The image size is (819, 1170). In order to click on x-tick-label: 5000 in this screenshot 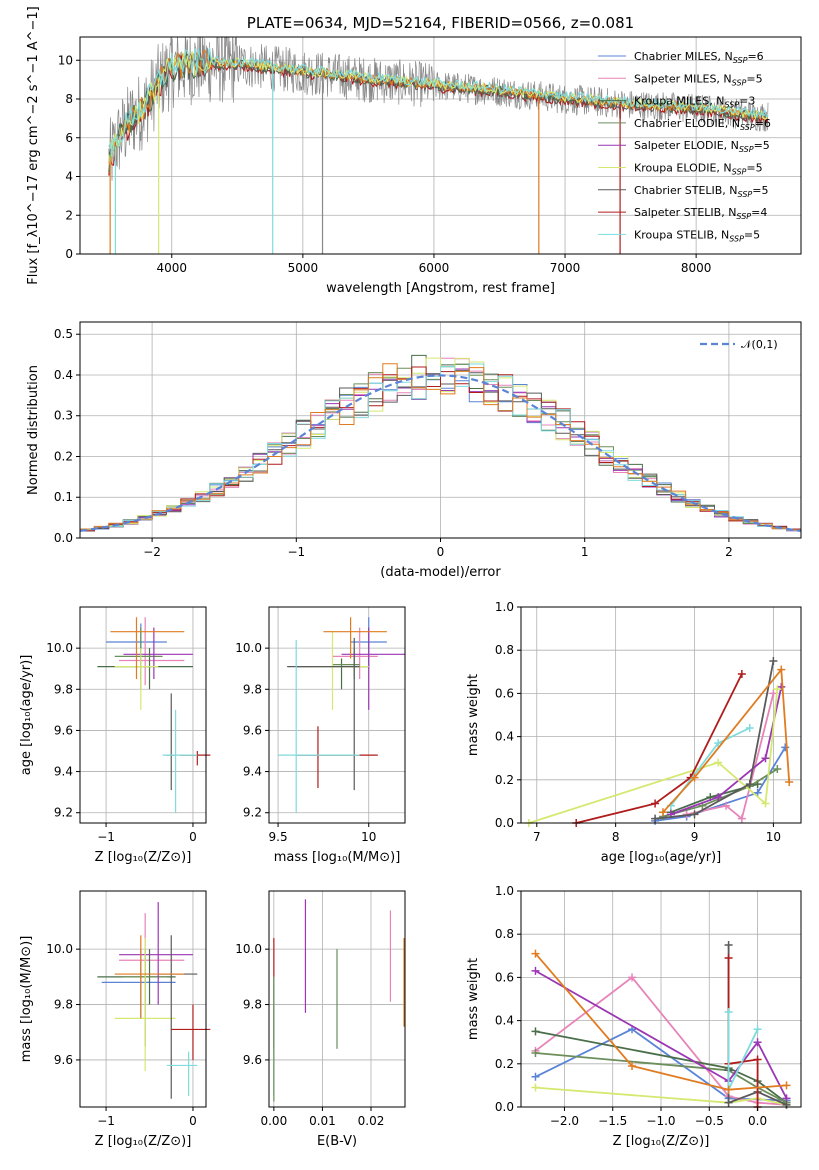, I will do `click(303, 268)`.